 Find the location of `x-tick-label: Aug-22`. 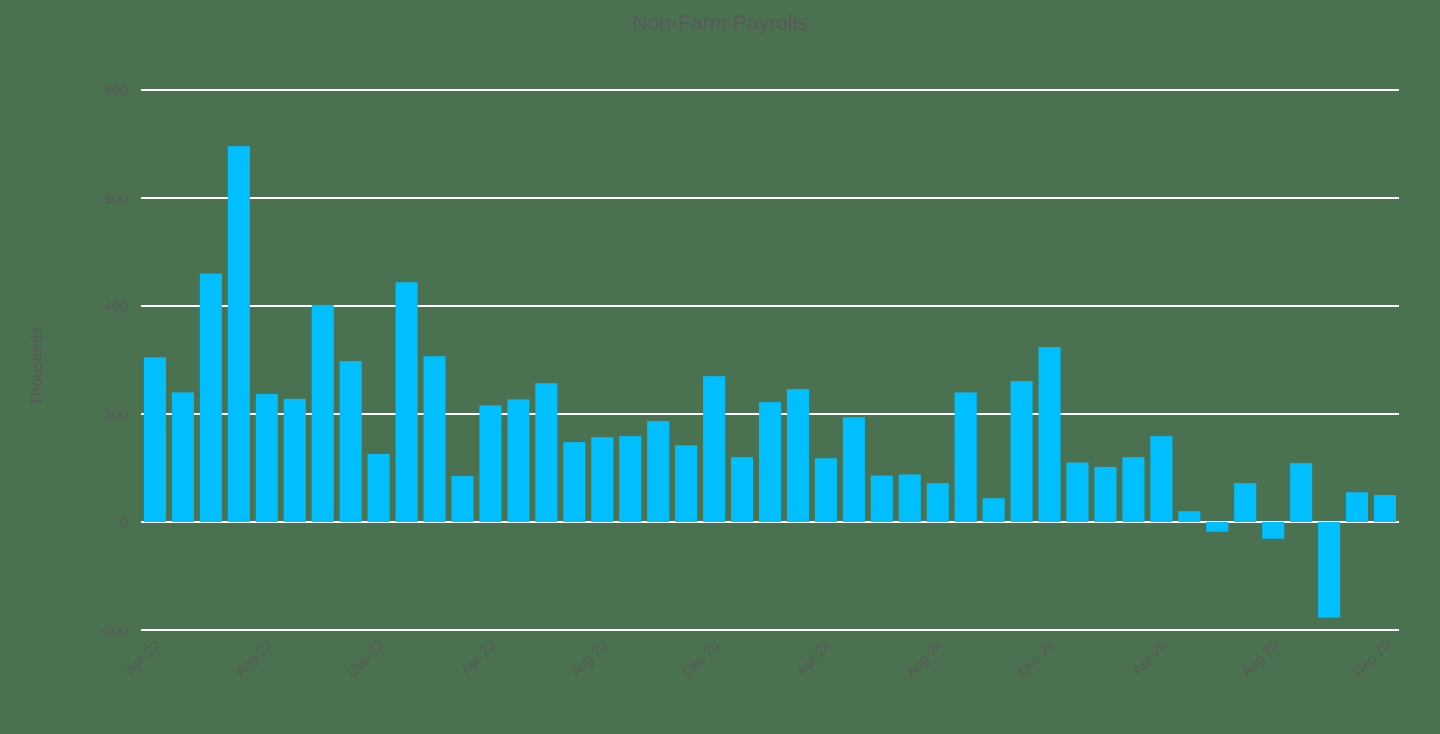

x-tick-label: Aug-22 is located at coordinates (253, 658).